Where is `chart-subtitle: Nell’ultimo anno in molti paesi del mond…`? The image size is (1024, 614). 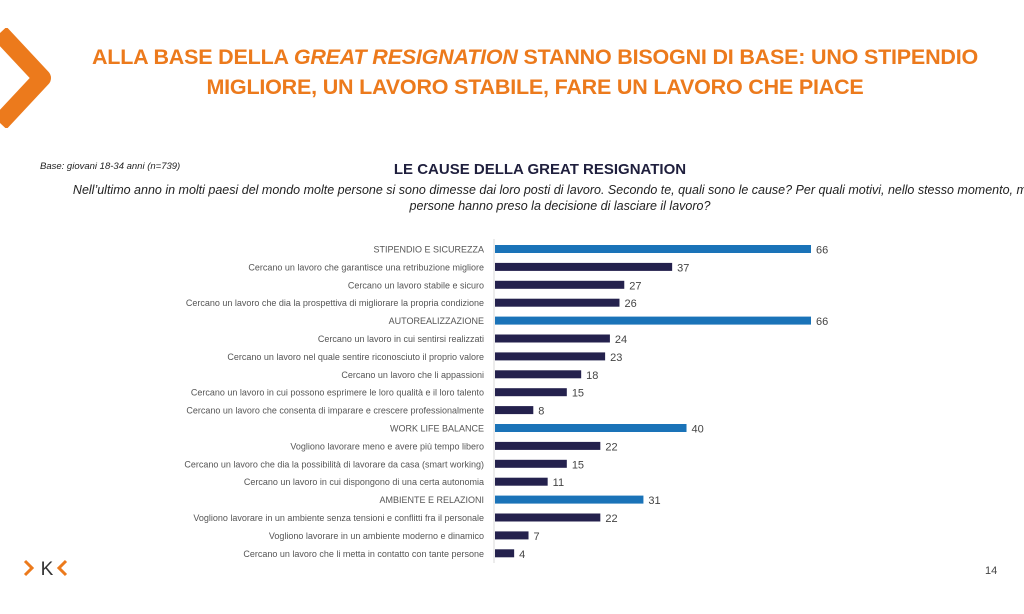
chart-subtitle: Nell’ultimo anno in molti paesi del mond… is located at coordinates (548, 198).